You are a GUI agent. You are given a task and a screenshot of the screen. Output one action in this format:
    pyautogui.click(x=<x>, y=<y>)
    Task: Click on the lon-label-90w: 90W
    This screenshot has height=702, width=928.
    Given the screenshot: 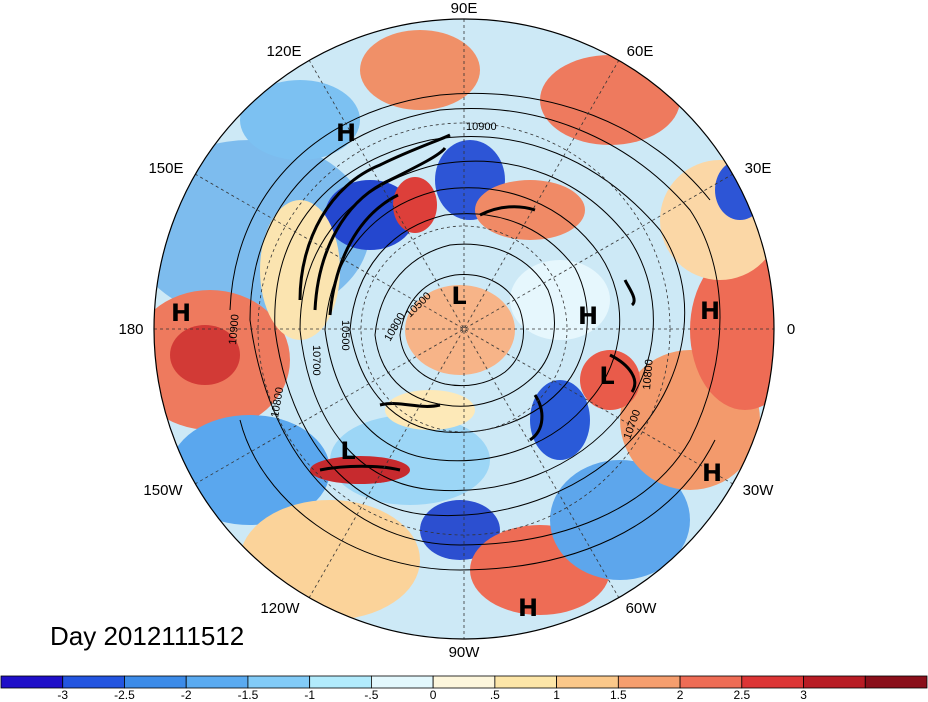 What is the action you would take?
    pyautogui.click(x=465, y=652)
    